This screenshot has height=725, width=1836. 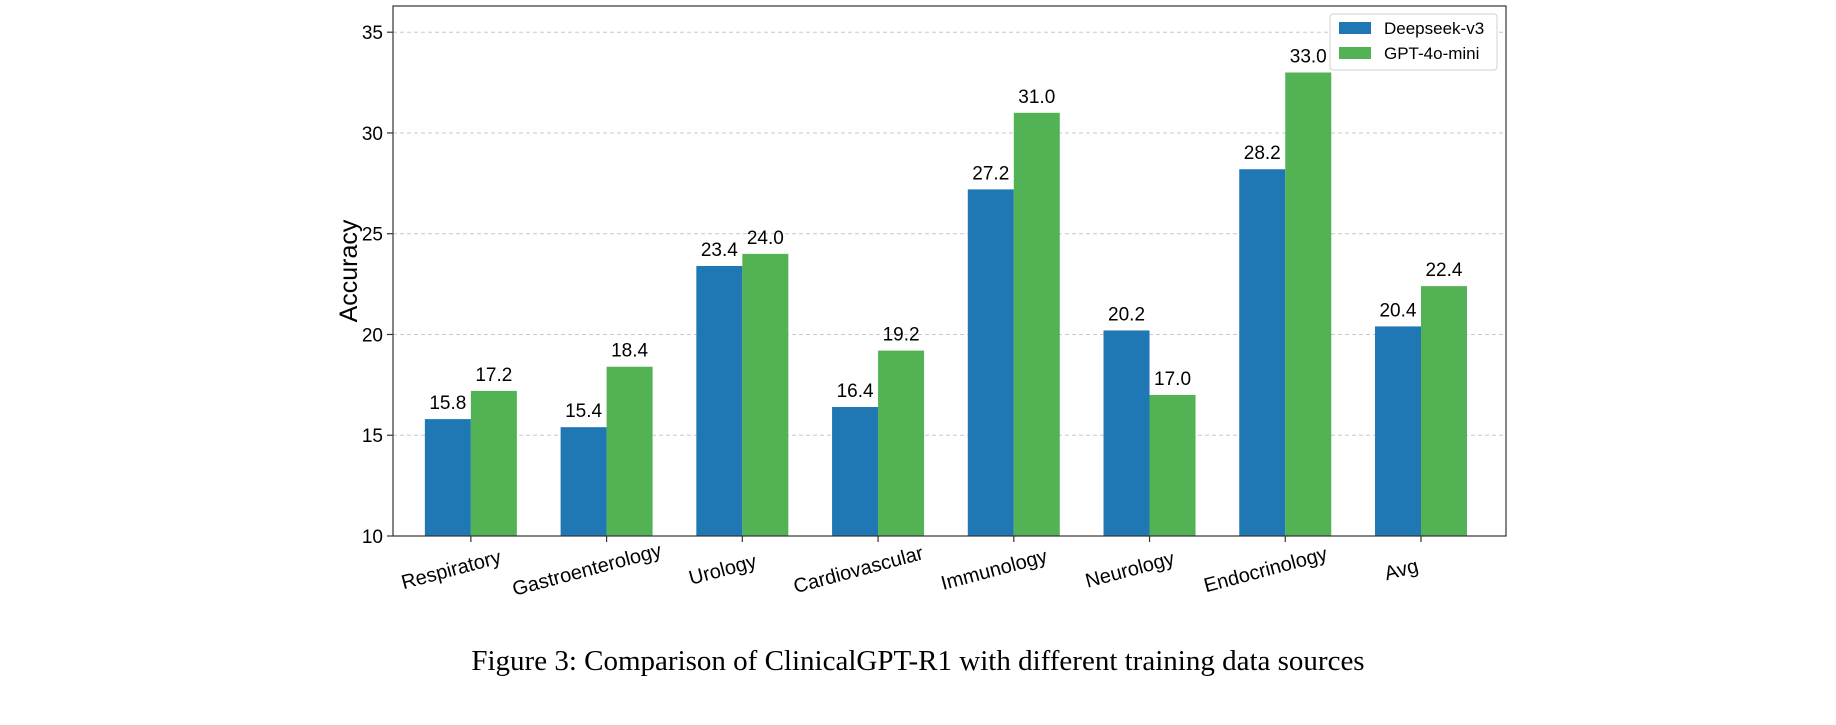 I want to click on bar-gpt-4o-mini-urology, so click(x=765, y=394).